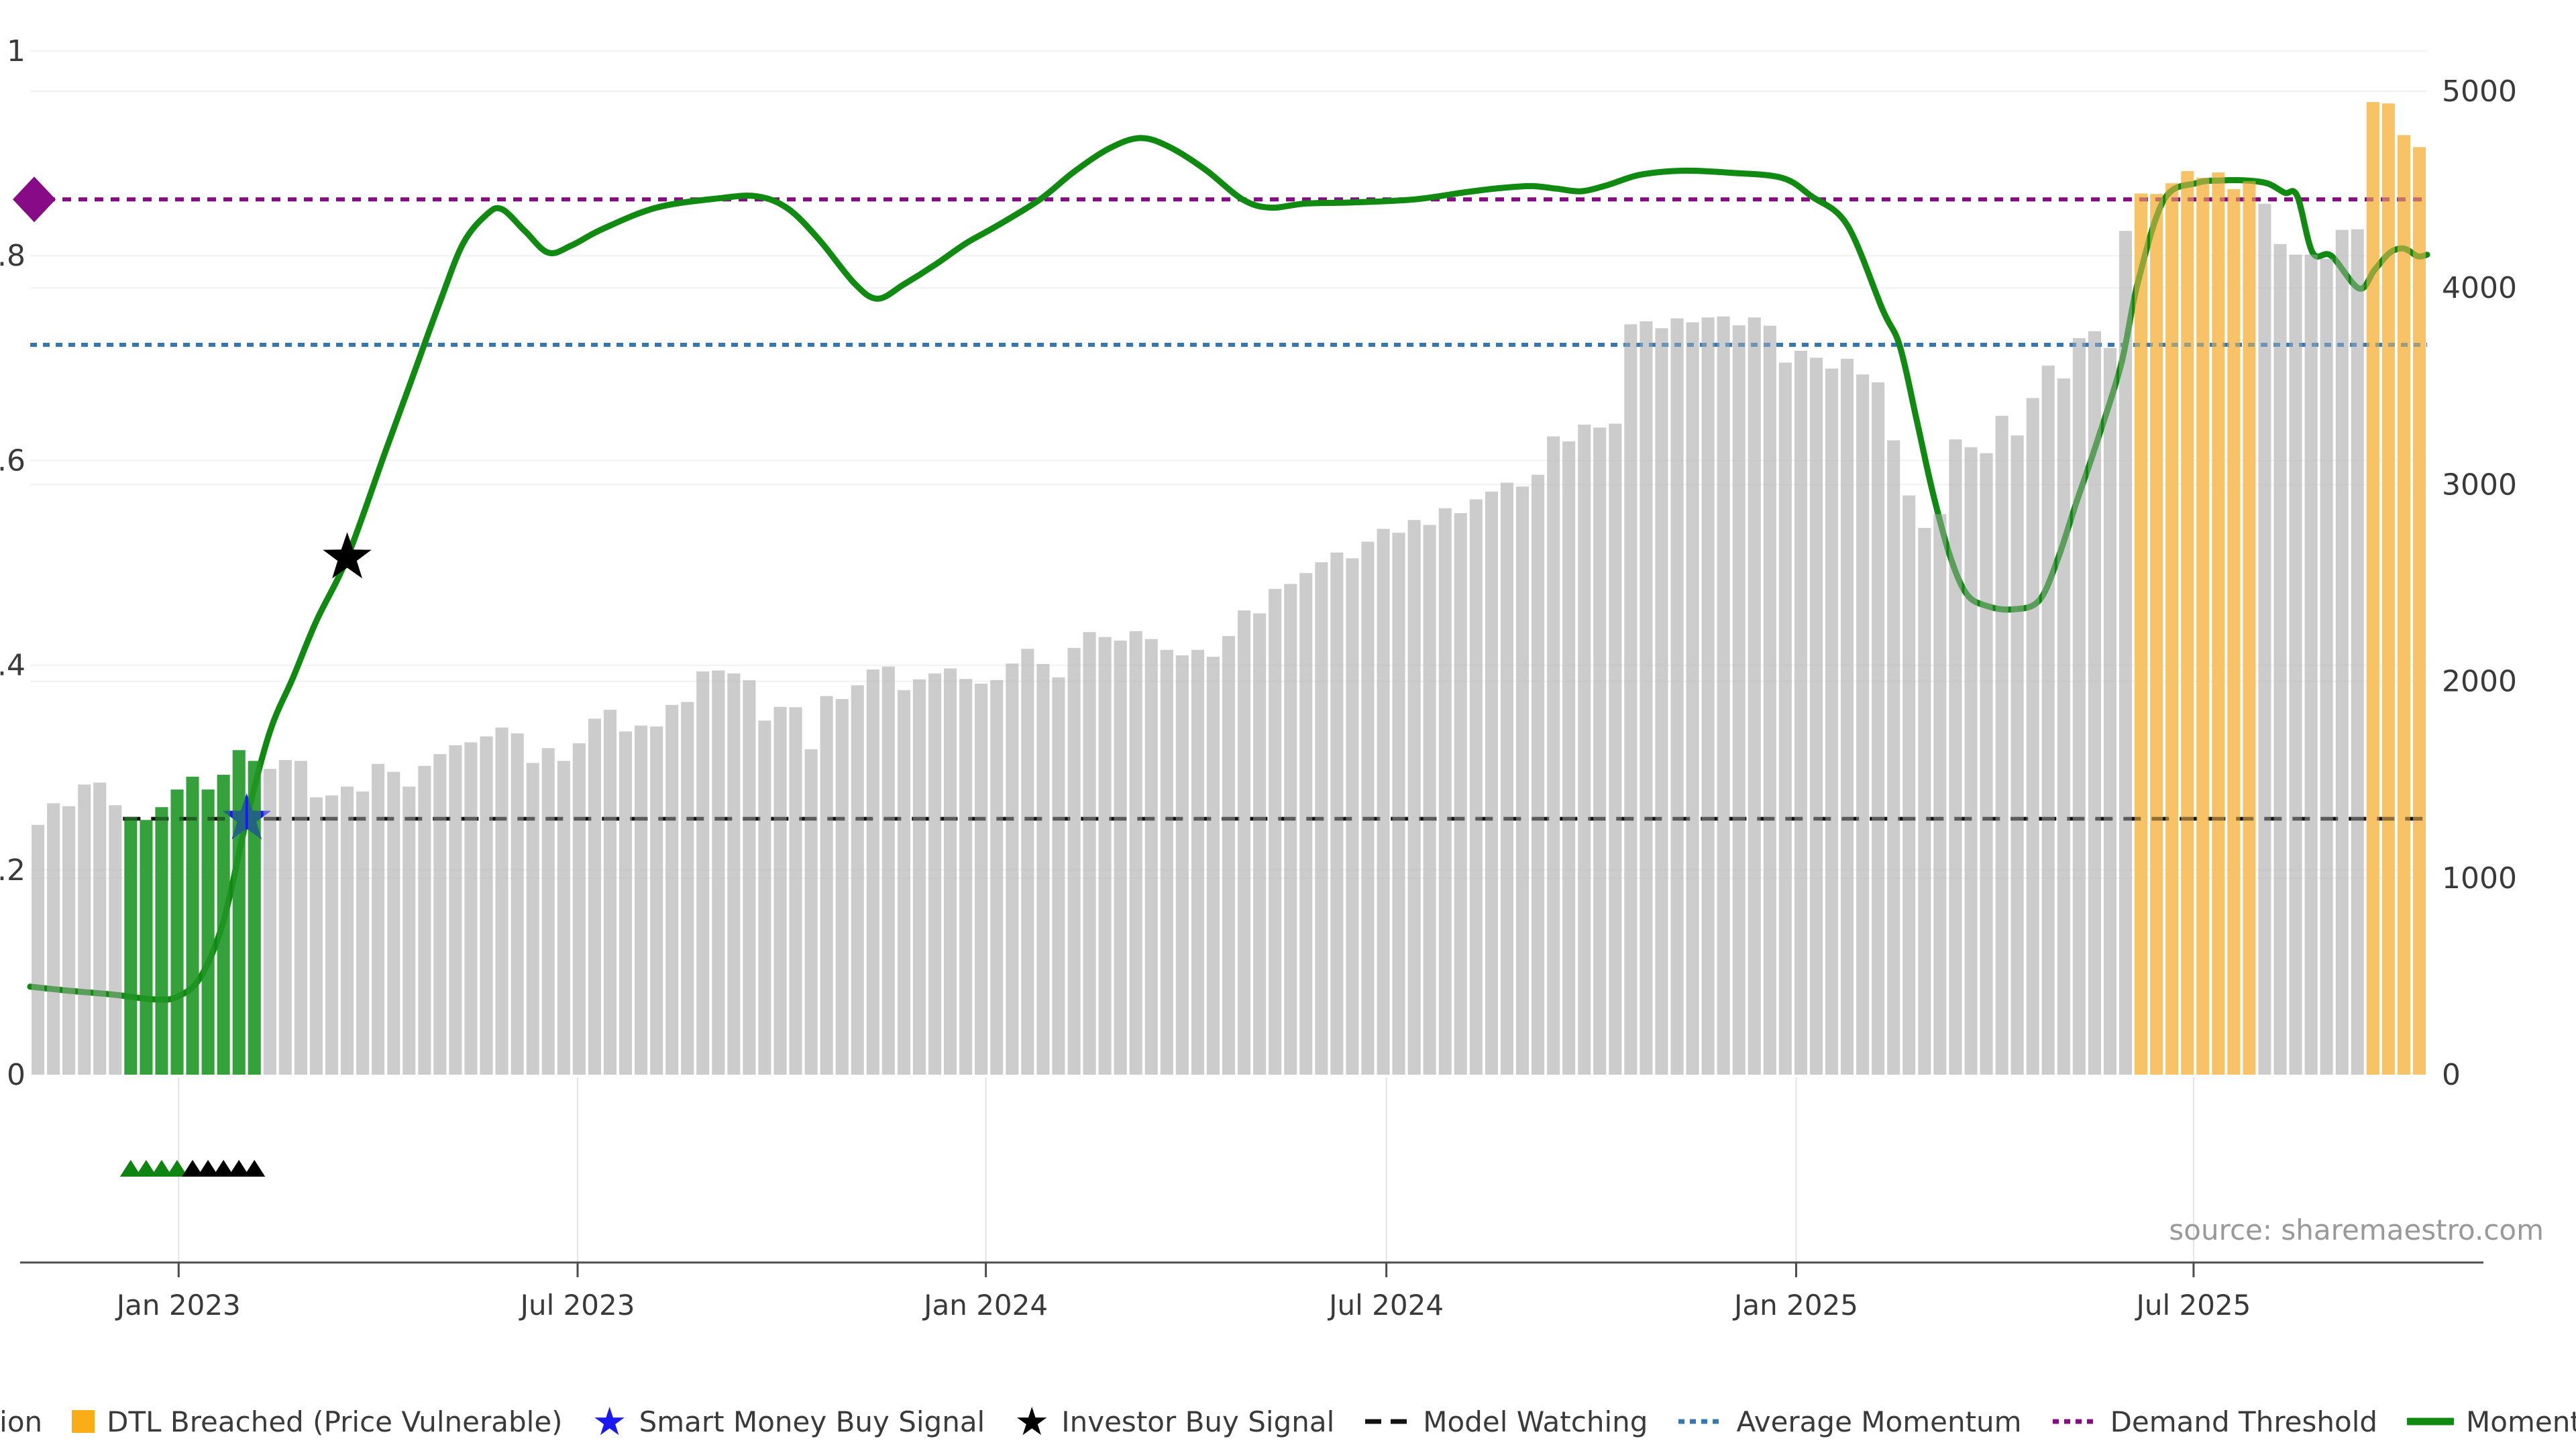 This screenshot has height=1449, width=2576. Describe the element at coordinates (2479, 91) in the screenshot. I see `right-axis-tick-label: 5000` at that location.